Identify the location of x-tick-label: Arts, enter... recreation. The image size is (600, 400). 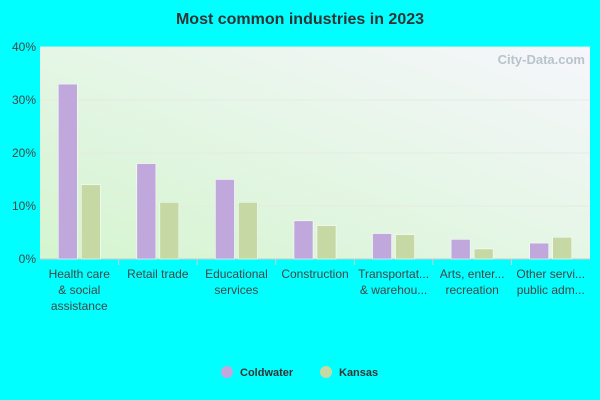
(472, 282).